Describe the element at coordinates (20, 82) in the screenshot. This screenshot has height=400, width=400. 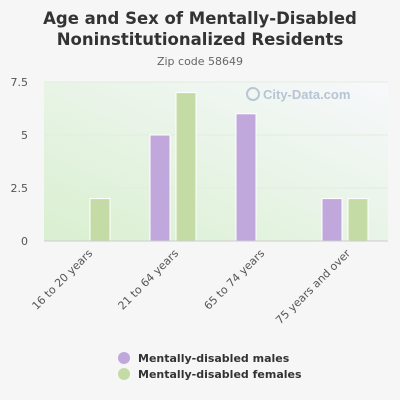
I see `y-tick-label: 7.5` at that location.